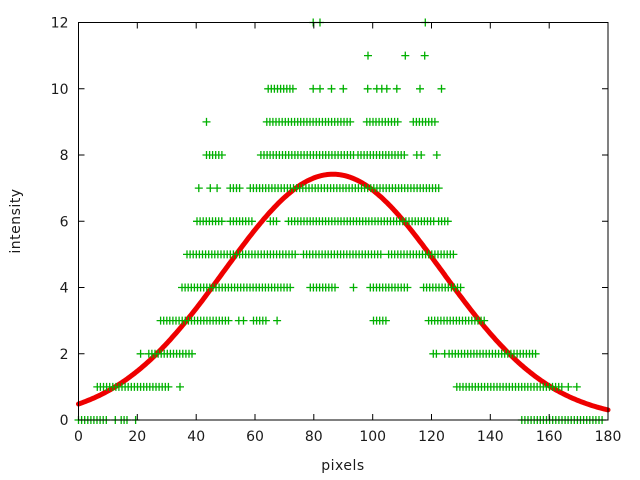 The height and width of the screenshot is (480, 640). Describe the element at coordinates (78, 437) in the screenshot. I see `x-tick-label: 0` at that location.